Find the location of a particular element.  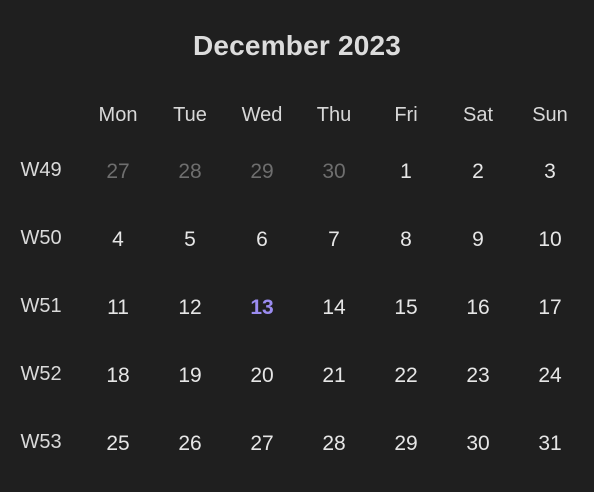

day-cell-outside-month: 29 is located at coordinates (262, 171).